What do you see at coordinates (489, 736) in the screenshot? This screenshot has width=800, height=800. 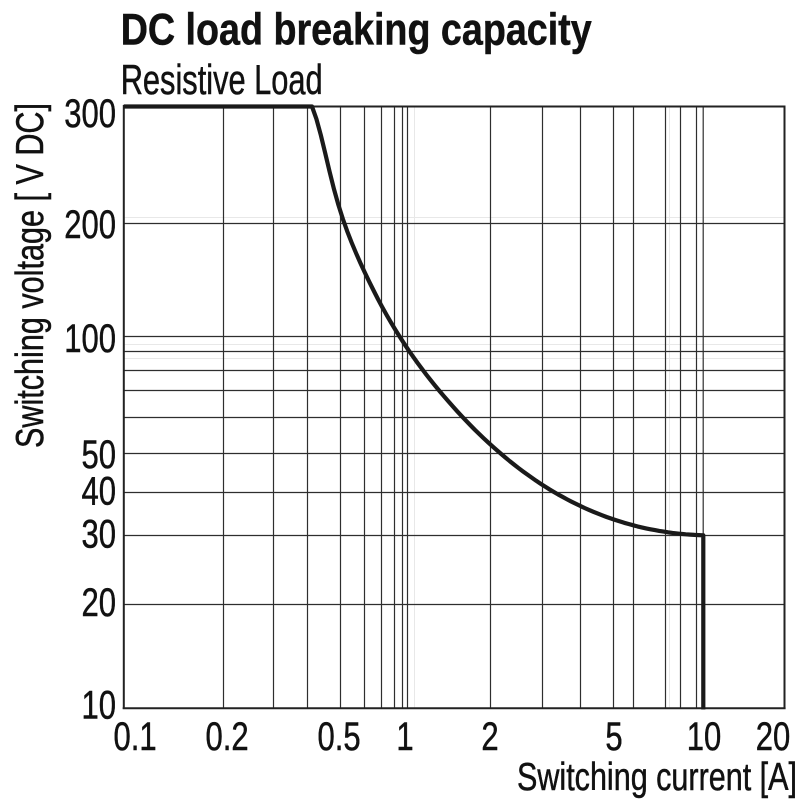 I see `svg-text: 2` at bounding box center [489, 736].